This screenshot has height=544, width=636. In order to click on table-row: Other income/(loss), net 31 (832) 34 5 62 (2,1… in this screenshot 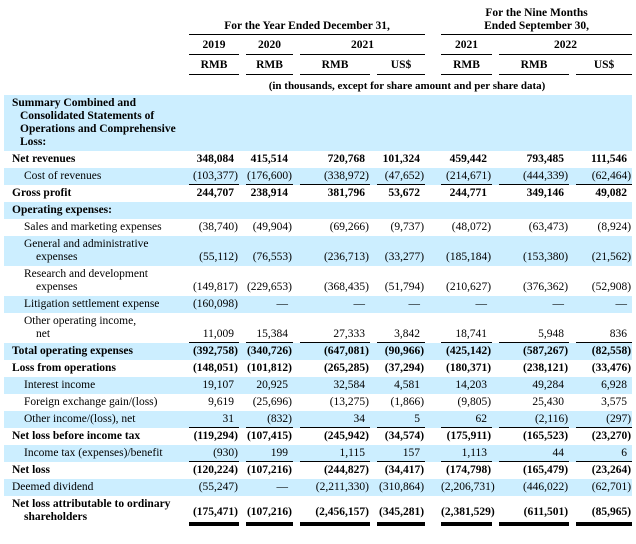, I will do `click(318, 419)`.